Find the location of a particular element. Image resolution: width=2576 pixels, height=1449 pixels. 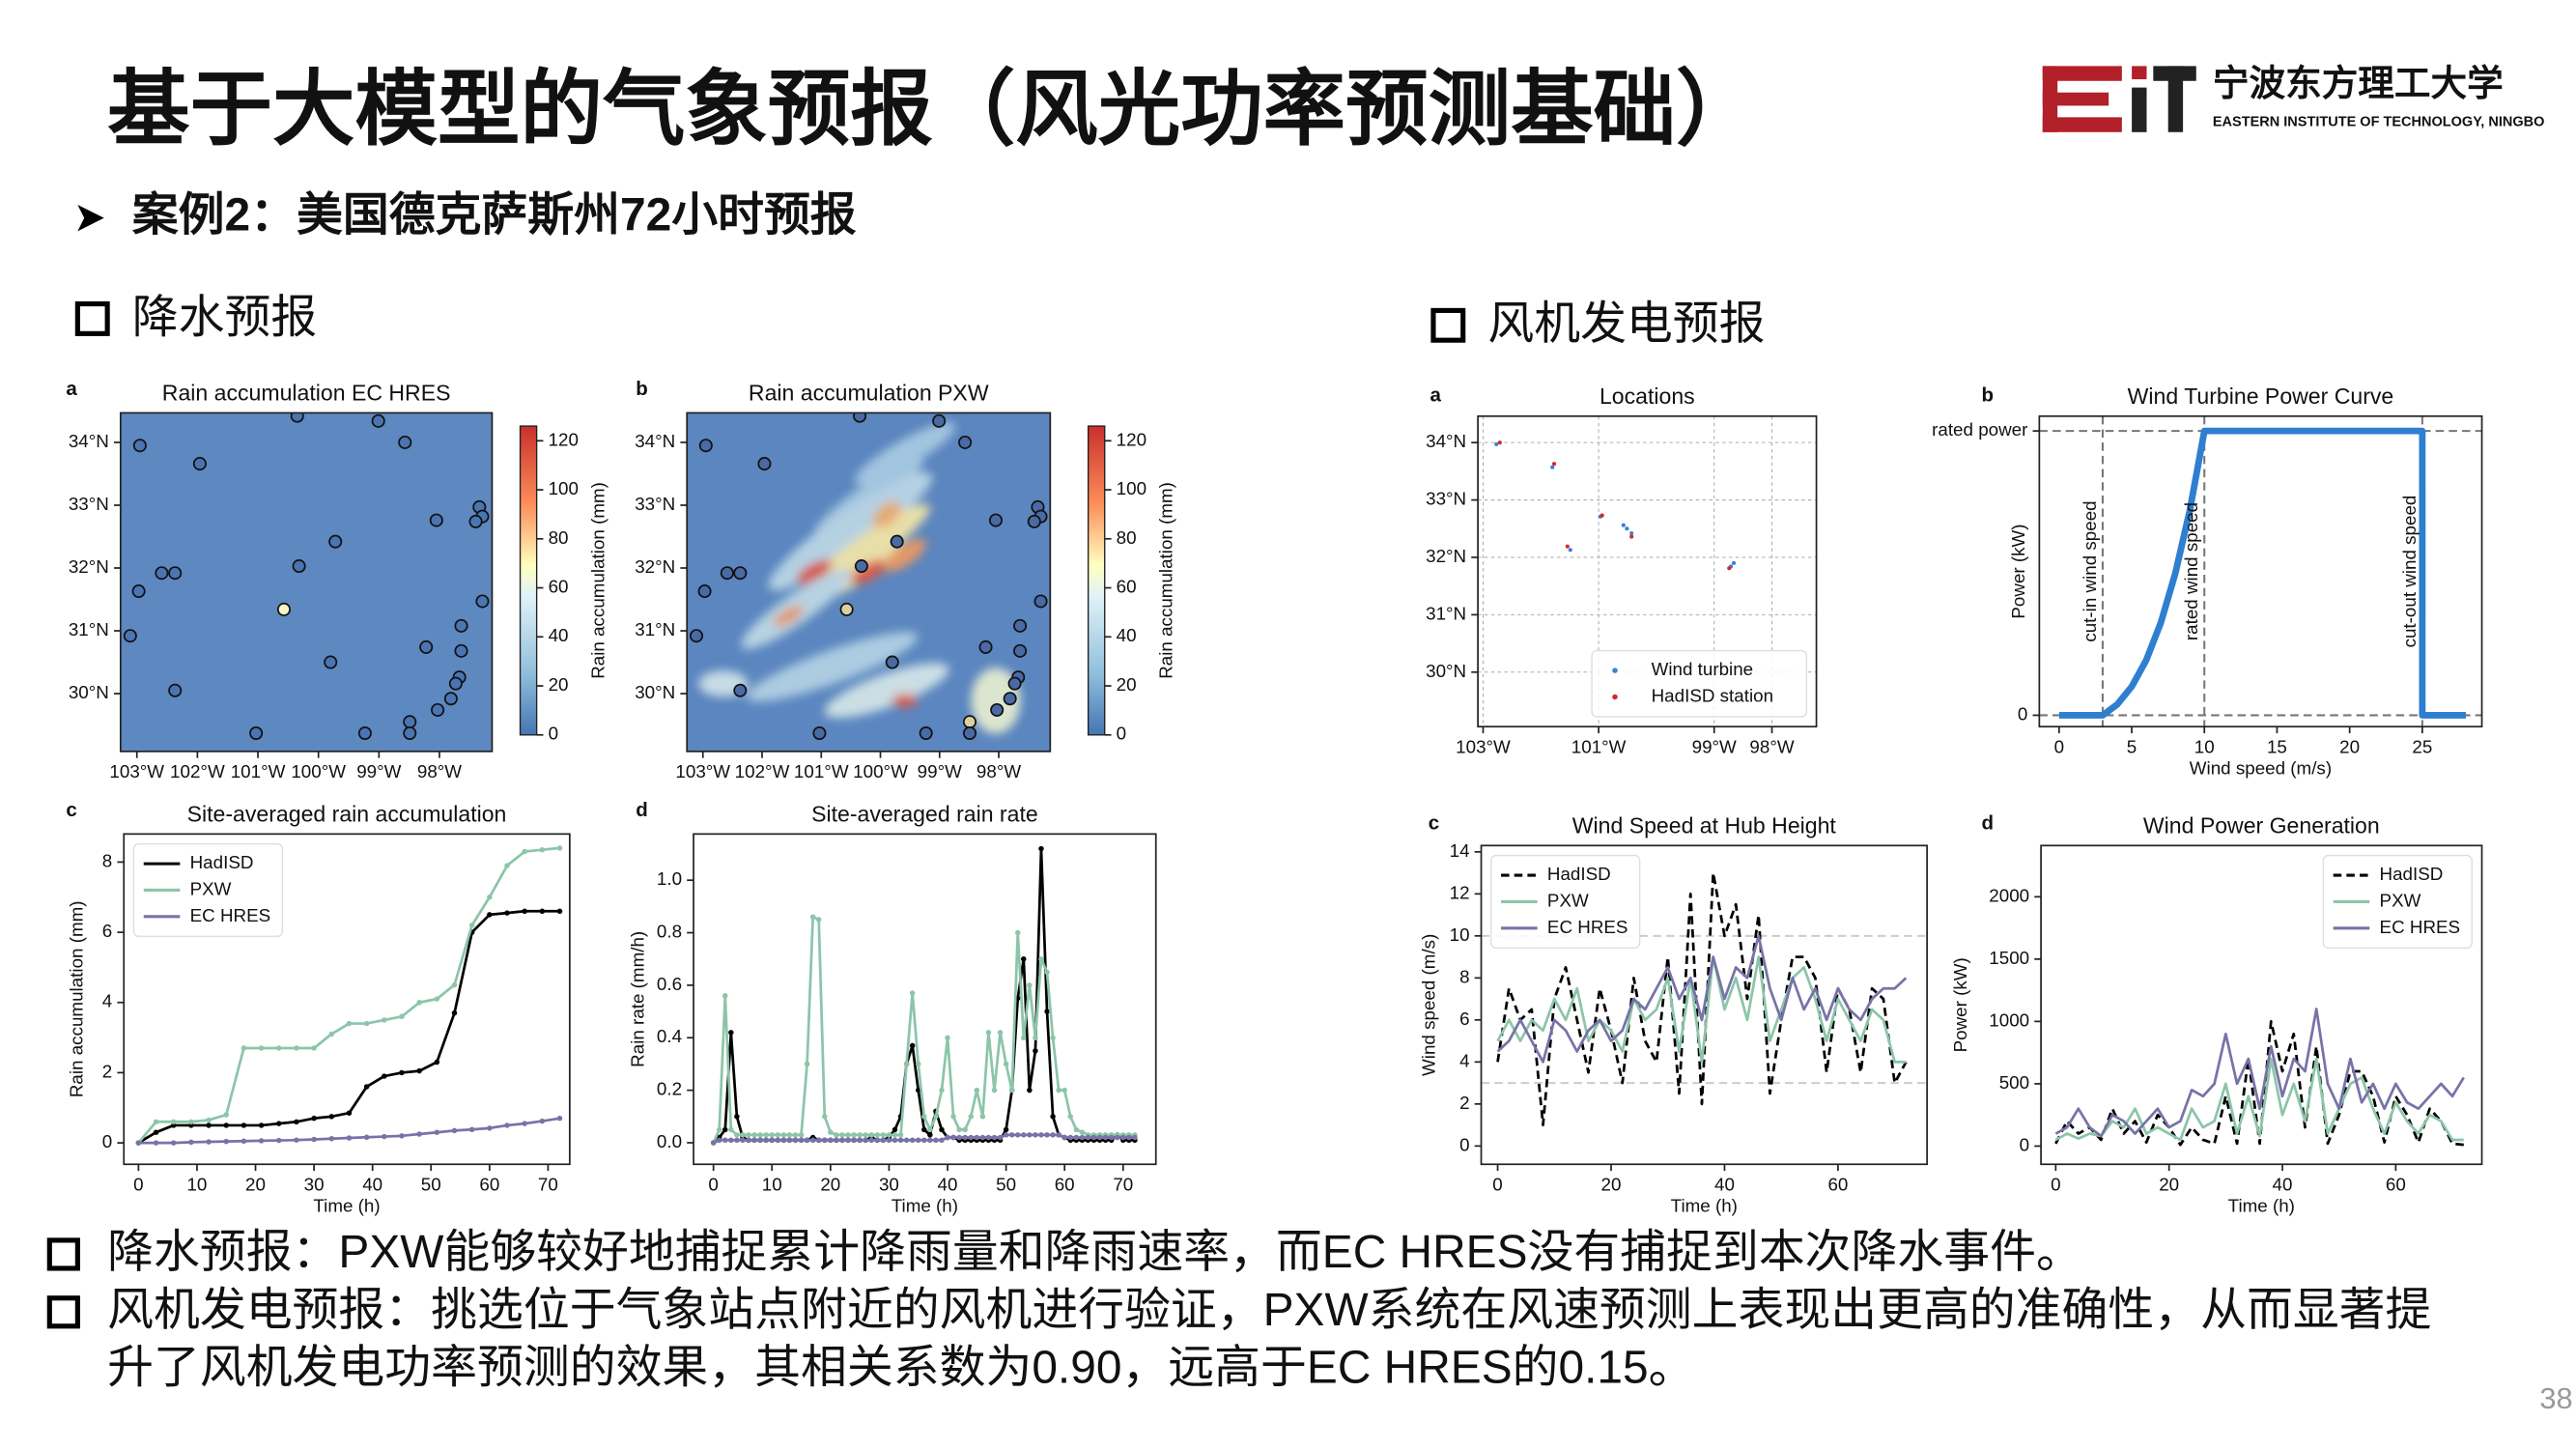

colorbar-label: Rain accumulation (mm) is located at coordinates (1166, 580).